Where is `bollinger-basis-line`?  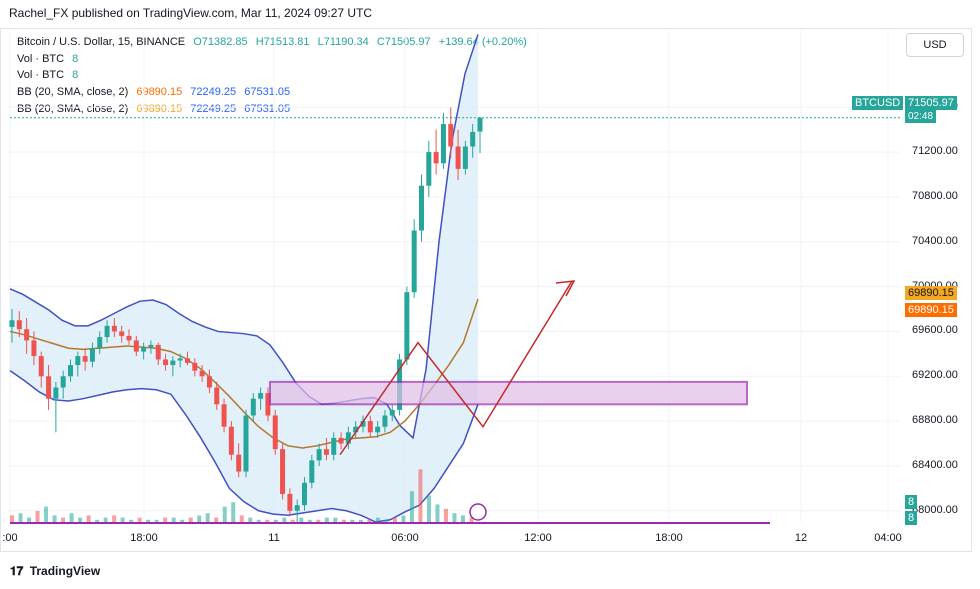
bollinger-basis-line is located at coordinates (244, 373).